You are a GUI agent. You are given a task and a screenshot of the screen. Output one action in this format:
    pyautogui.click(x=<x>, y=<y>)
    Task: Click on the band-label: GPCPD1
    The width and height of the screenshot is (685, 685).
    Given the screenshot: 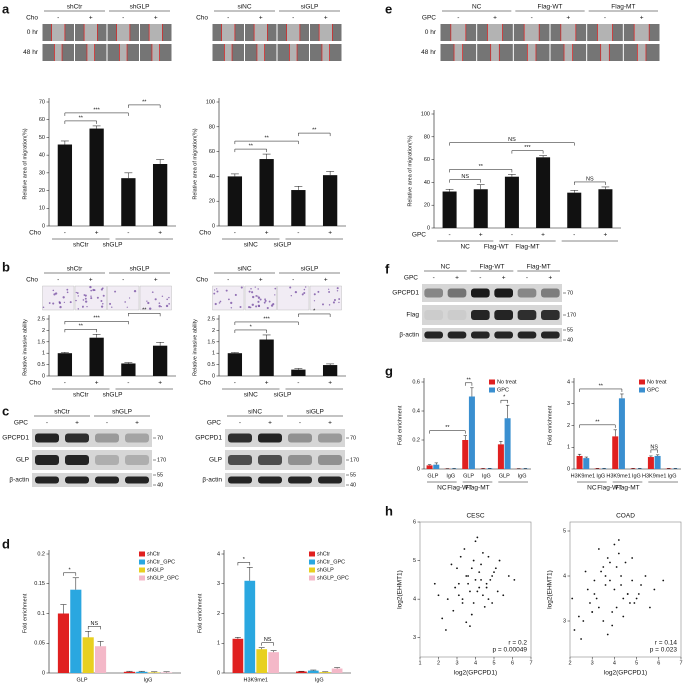 What is the action you would take?
    pyautogui.click(x=15, y=438)
    